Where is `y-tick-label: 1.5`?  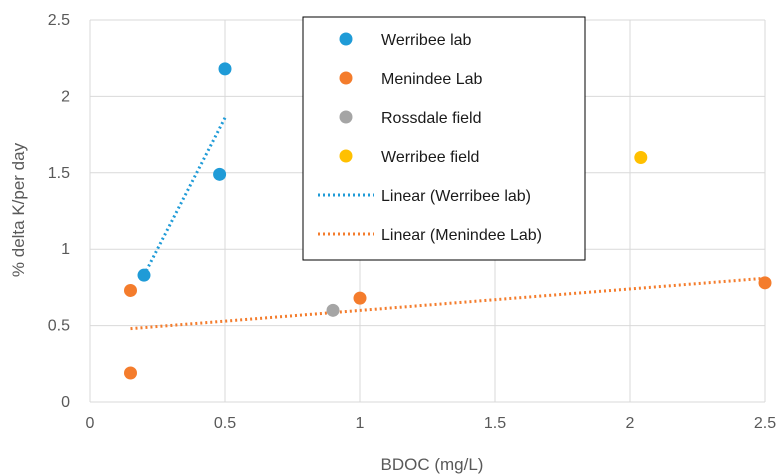 y-tick-label: 1.5 is located at coordinates (59, 173).